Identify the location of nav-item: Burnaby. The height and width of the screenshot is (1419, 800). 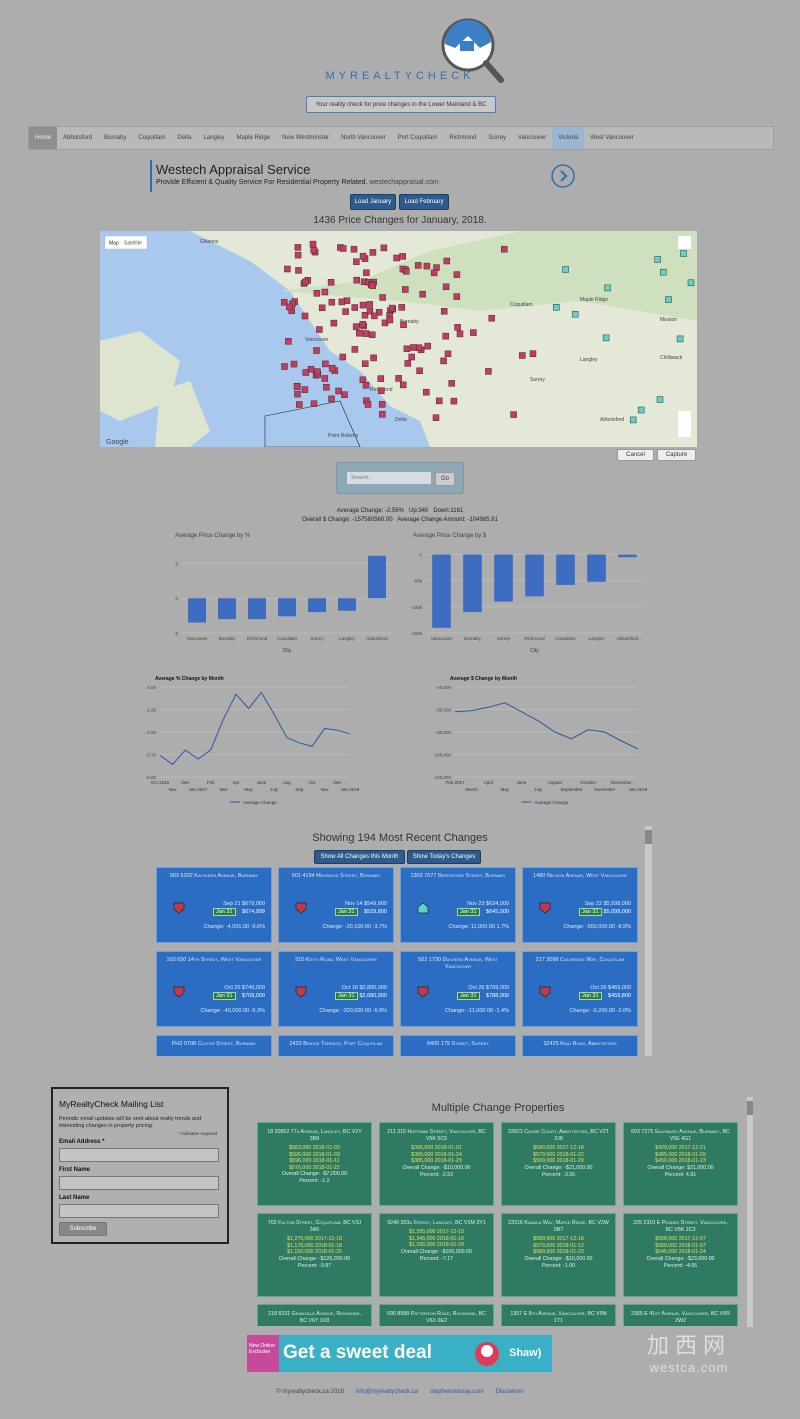
(115, 138).